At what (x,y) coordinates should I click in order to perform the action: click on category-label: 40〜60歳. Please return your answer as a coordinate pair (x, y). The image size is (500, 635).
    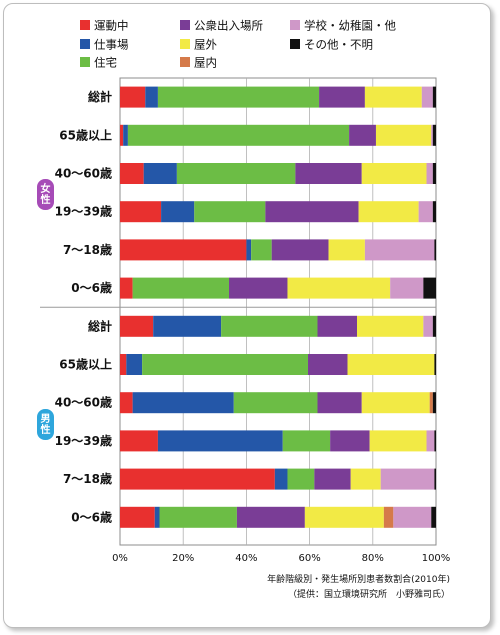
    Looking at the image, I should click on (83, 402).